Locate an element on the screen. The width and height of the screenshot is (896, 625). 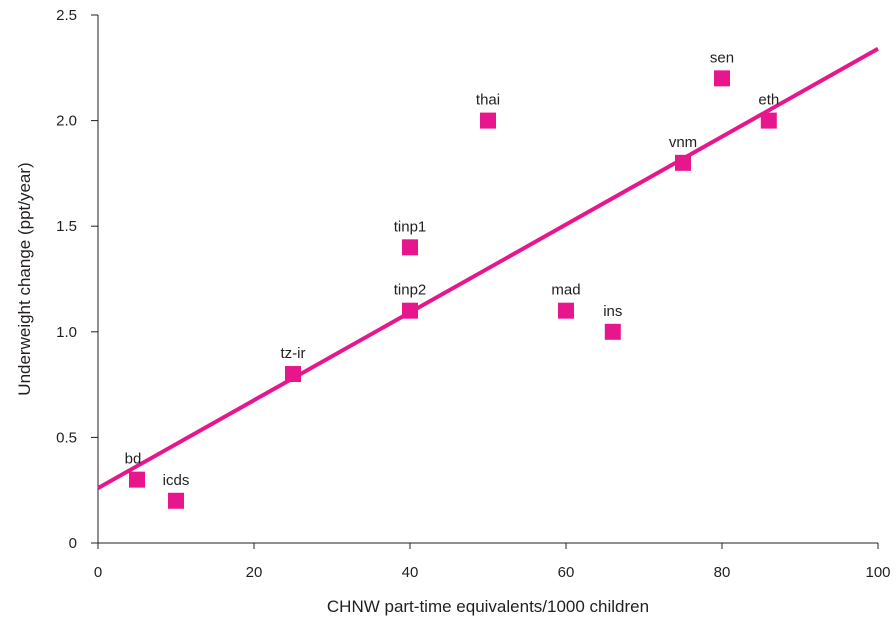
data-point-tz-ir is located at coordinates (293, 374).